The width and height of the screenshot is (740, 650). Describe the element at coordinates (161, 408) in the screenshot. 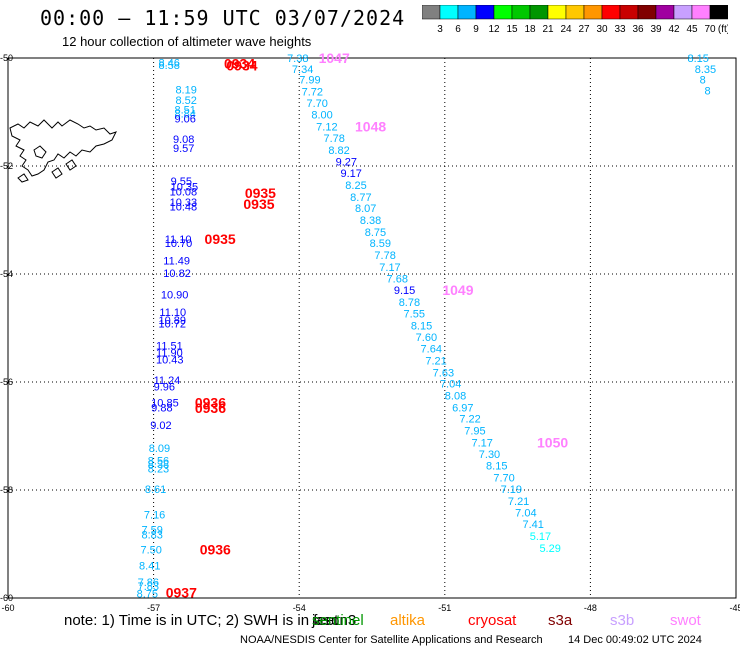

I see `wave-height-value: 9.88` at that location.